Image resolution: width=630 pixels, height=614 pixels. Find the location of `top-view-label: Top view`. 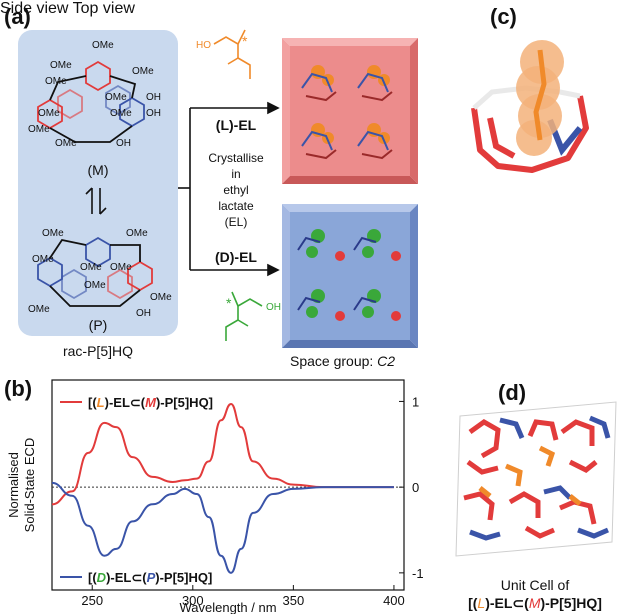

top-view-label: Top view is located at coordinates (103, 8).